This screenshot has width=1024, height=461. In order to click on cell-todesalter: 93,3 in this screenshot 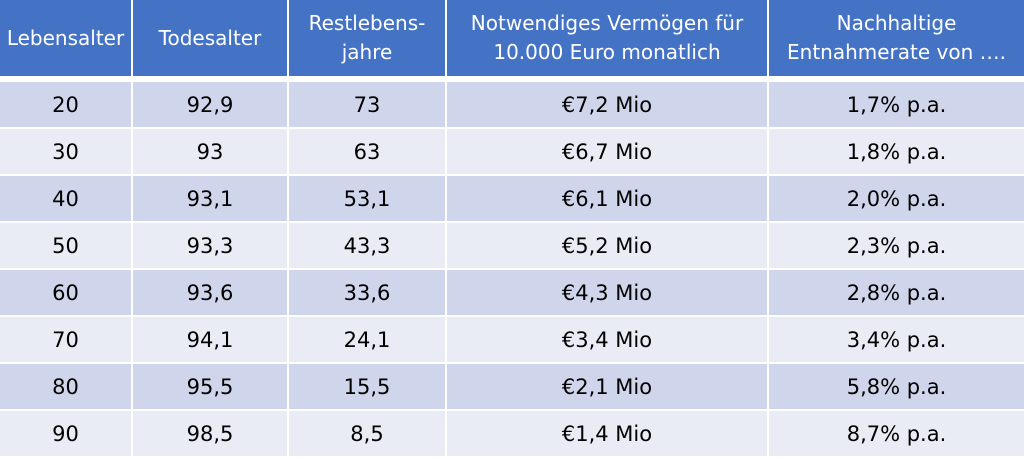, I will do `click(211, 246)`.